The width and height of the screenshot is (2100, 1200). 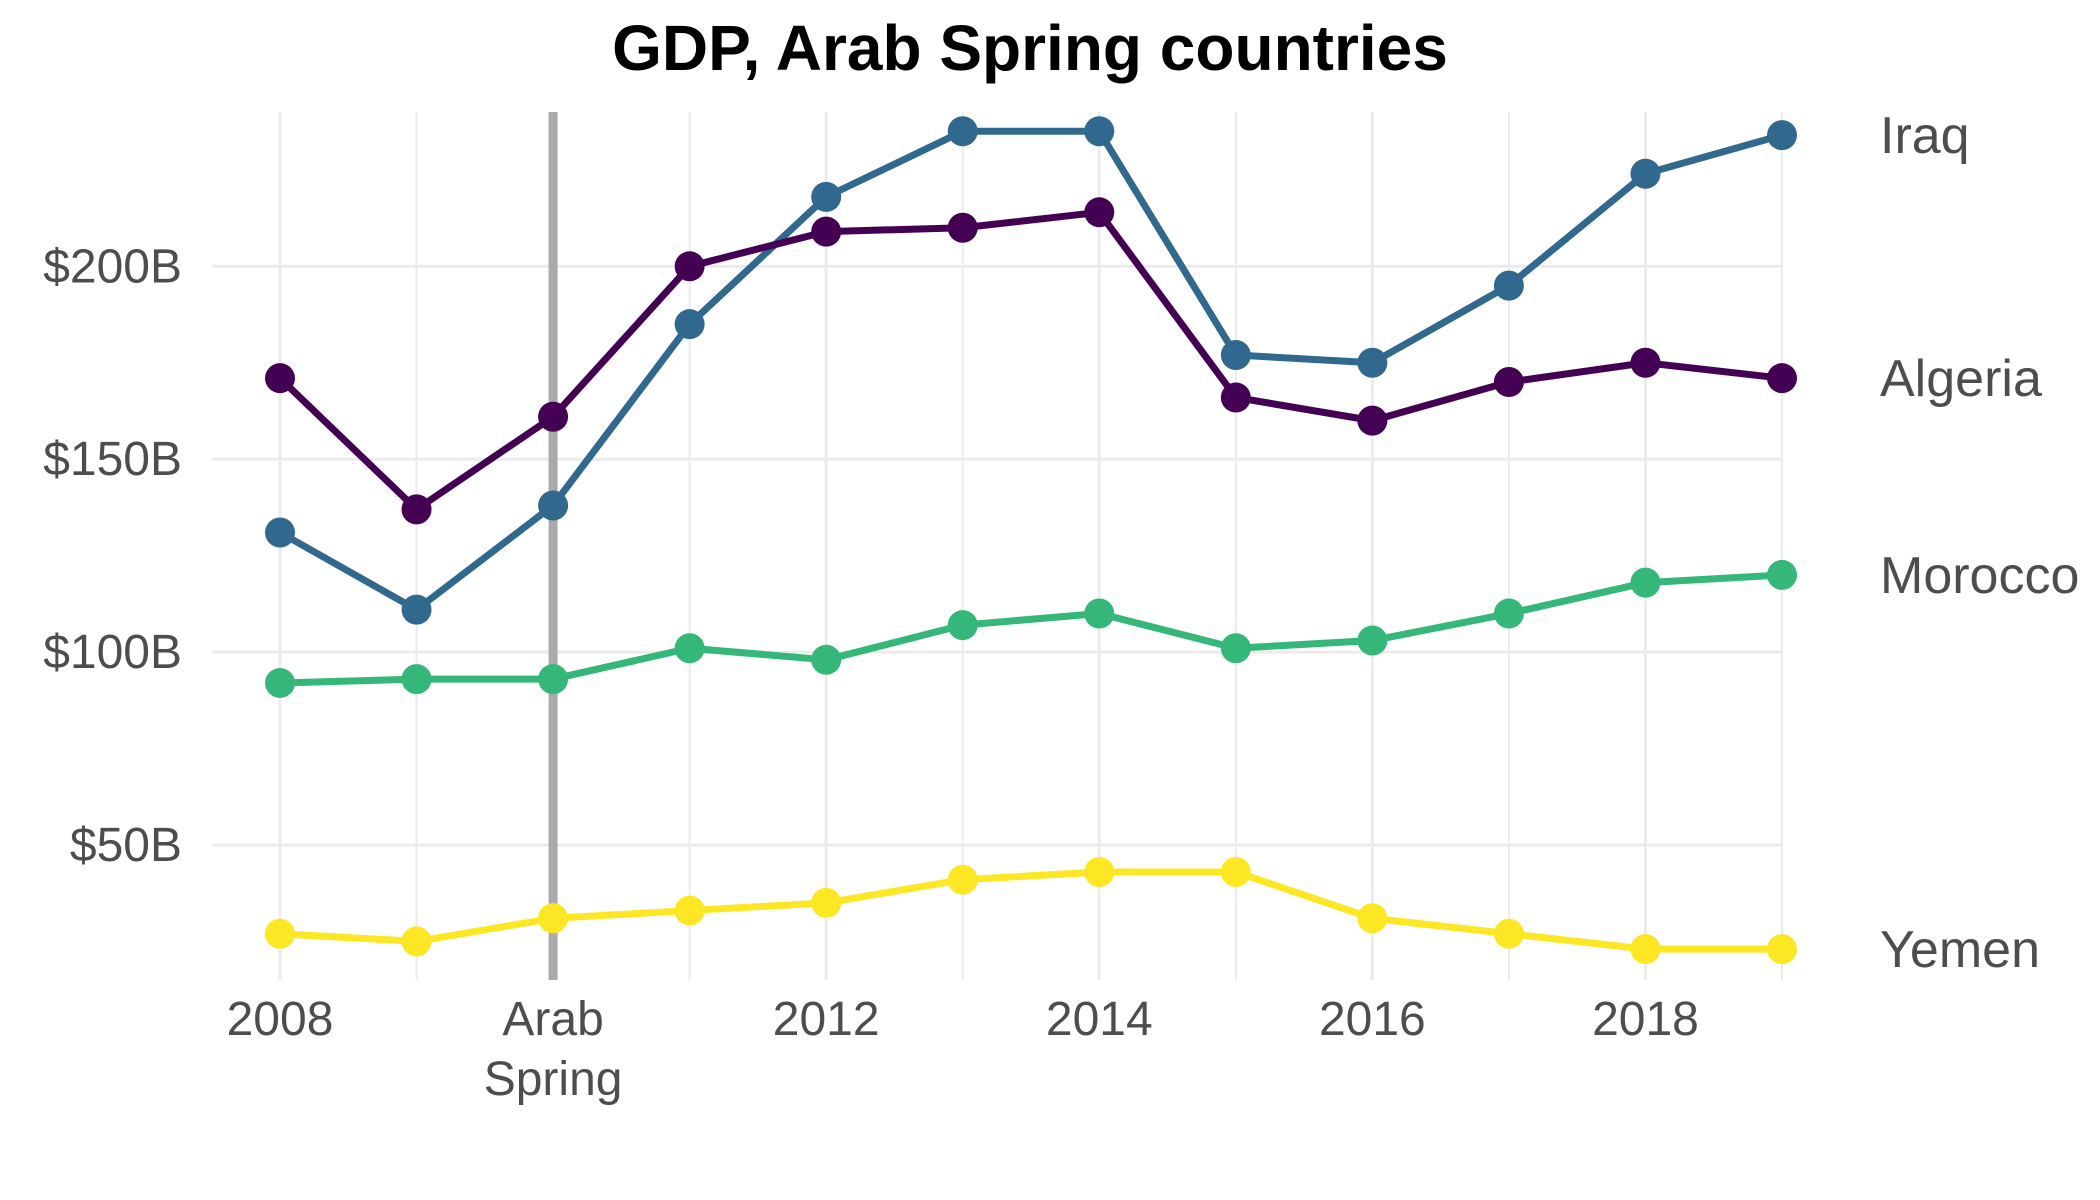 I want to click on y-tick-label: $150B, so click(x=112, y=459).